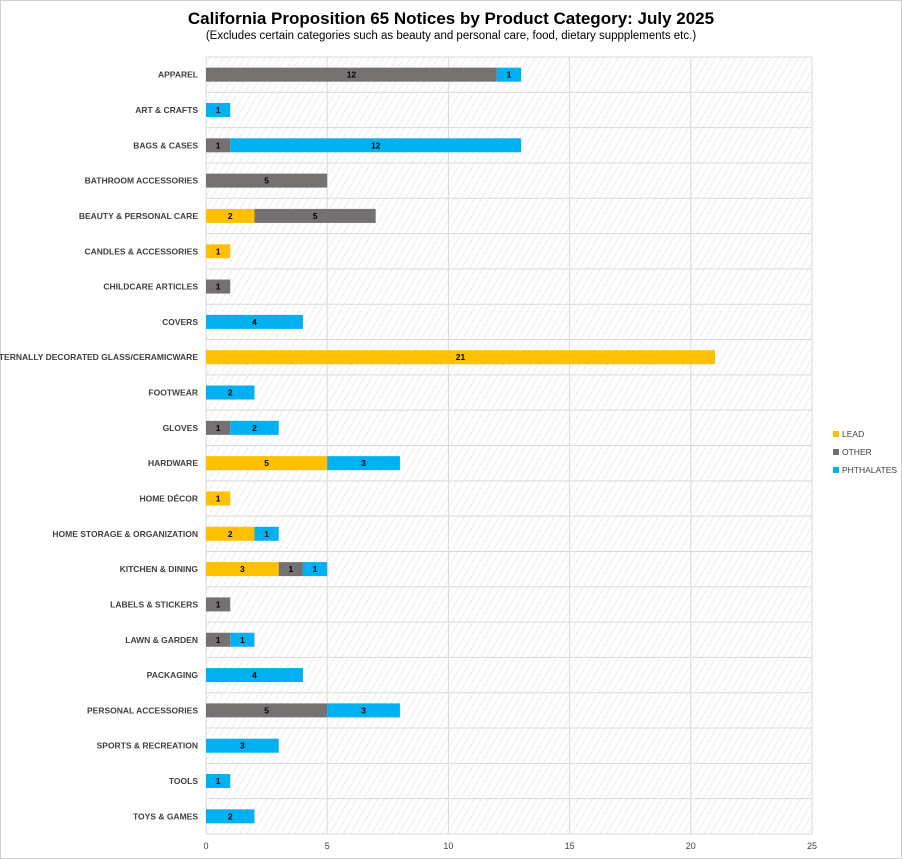  I want to click on category-label: PACKAGING, so click(173, 675).